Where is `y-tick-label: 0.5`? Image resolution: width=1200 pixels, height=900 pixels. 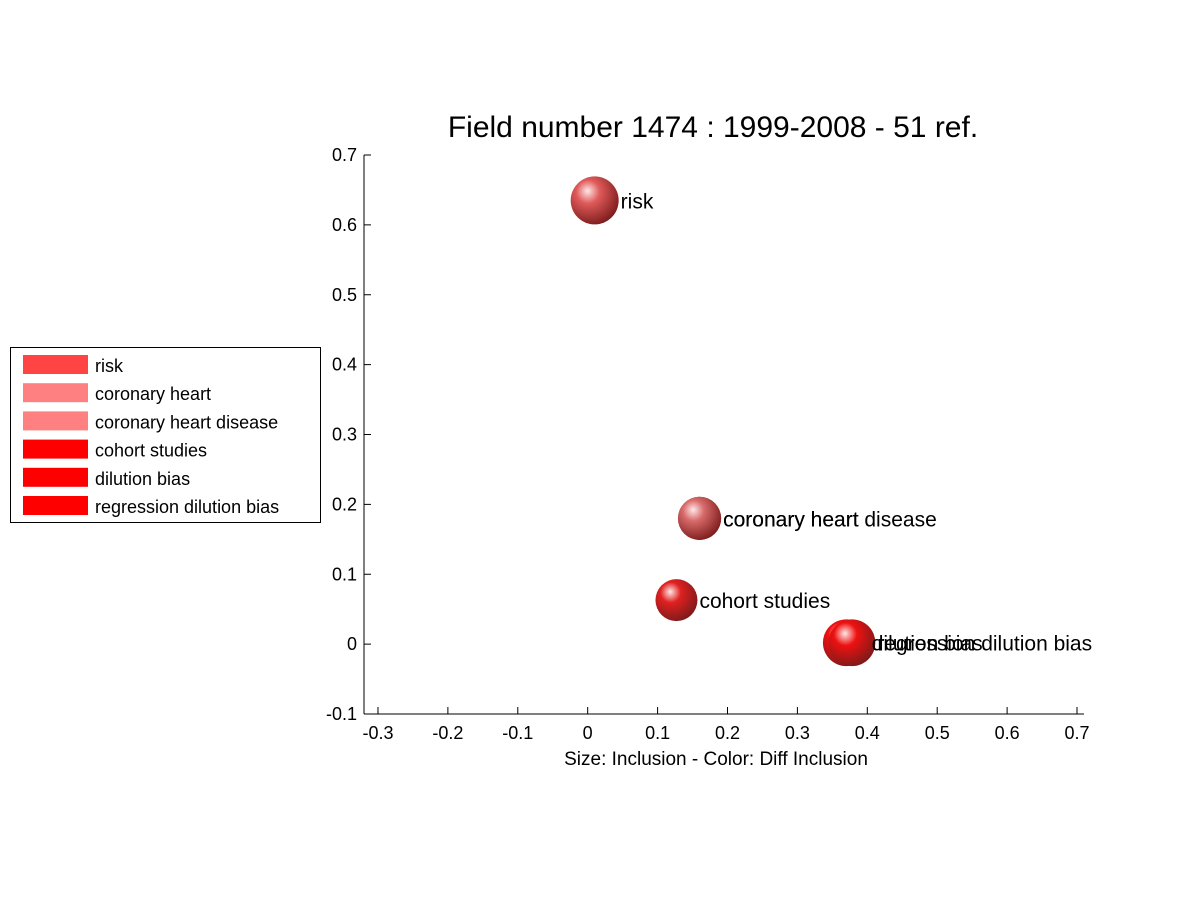
y-tick-label: 0.5 is located at coordinates (344, 295).